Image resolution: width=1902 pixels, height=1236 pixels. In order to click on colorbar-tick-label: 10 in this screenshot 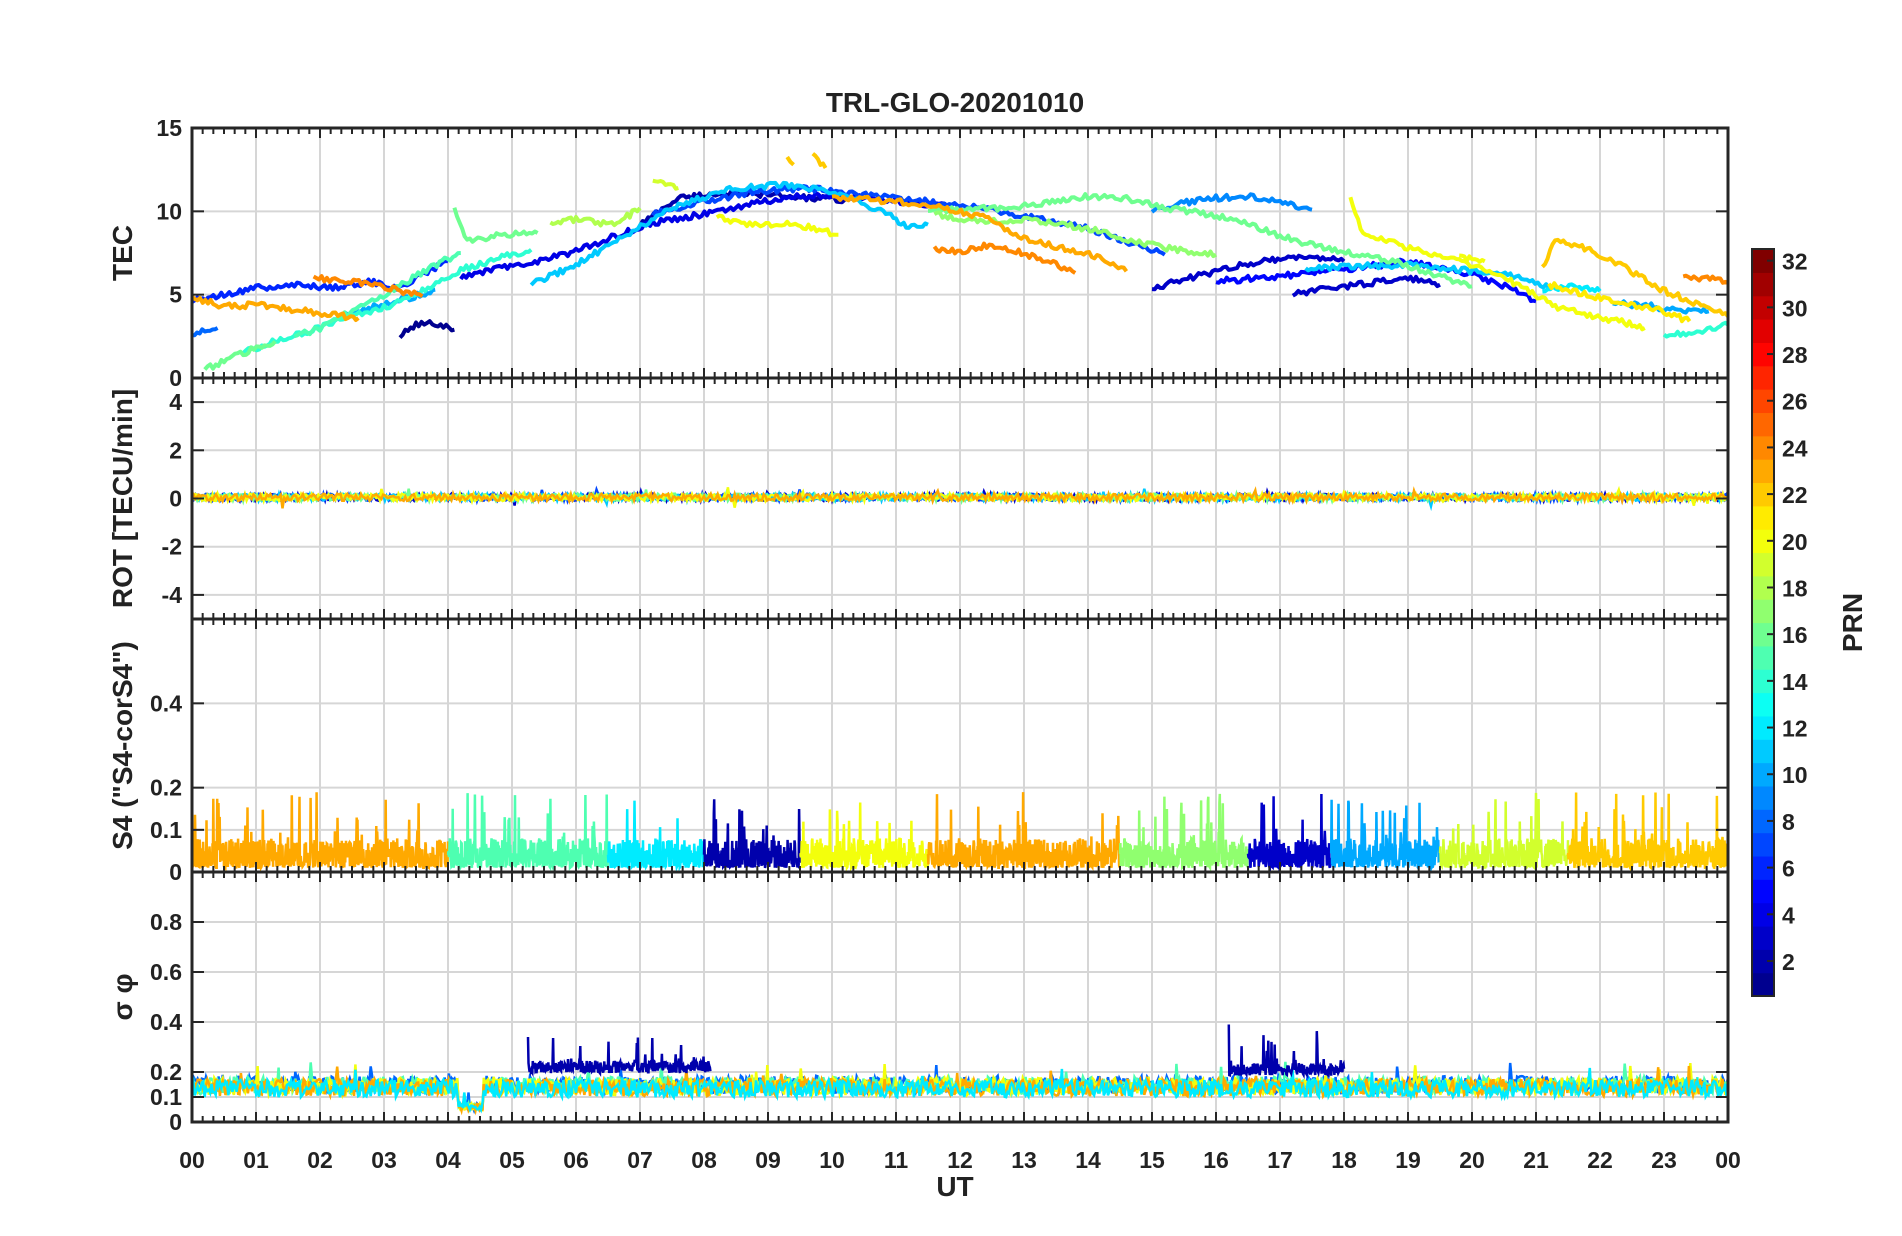, I will do `click(1795, 775)`.